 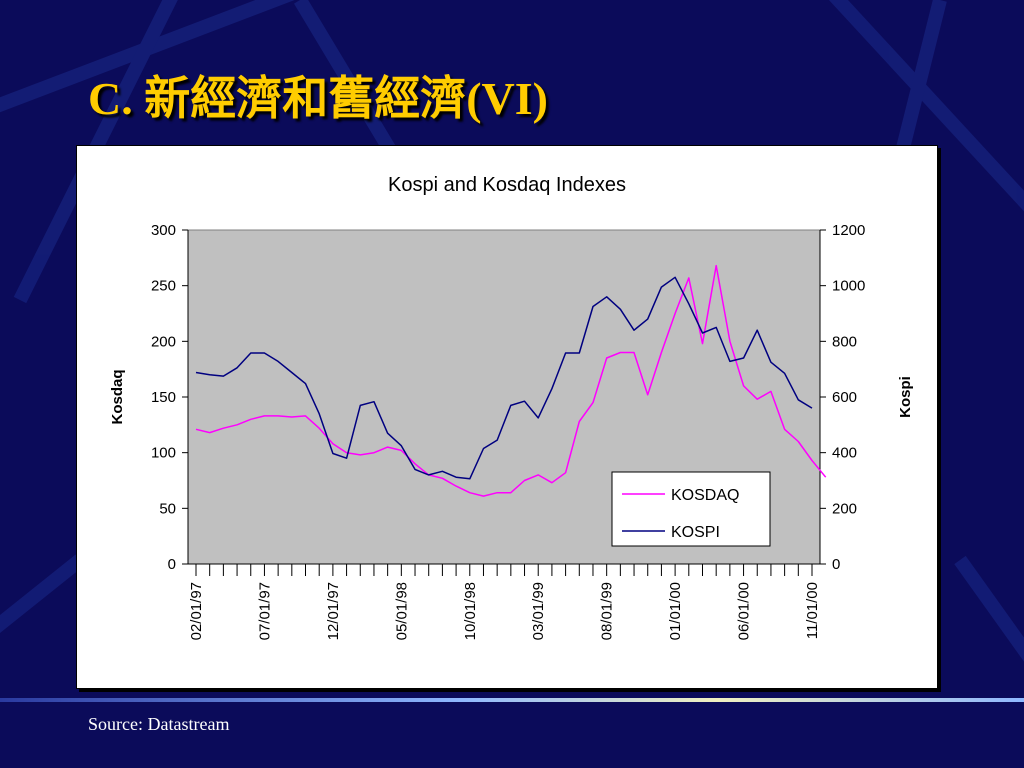 What do you see at coordinates (163, 397) in the screenshot?
I see `left-tick-label: 150` at bounding box center [163, 397].